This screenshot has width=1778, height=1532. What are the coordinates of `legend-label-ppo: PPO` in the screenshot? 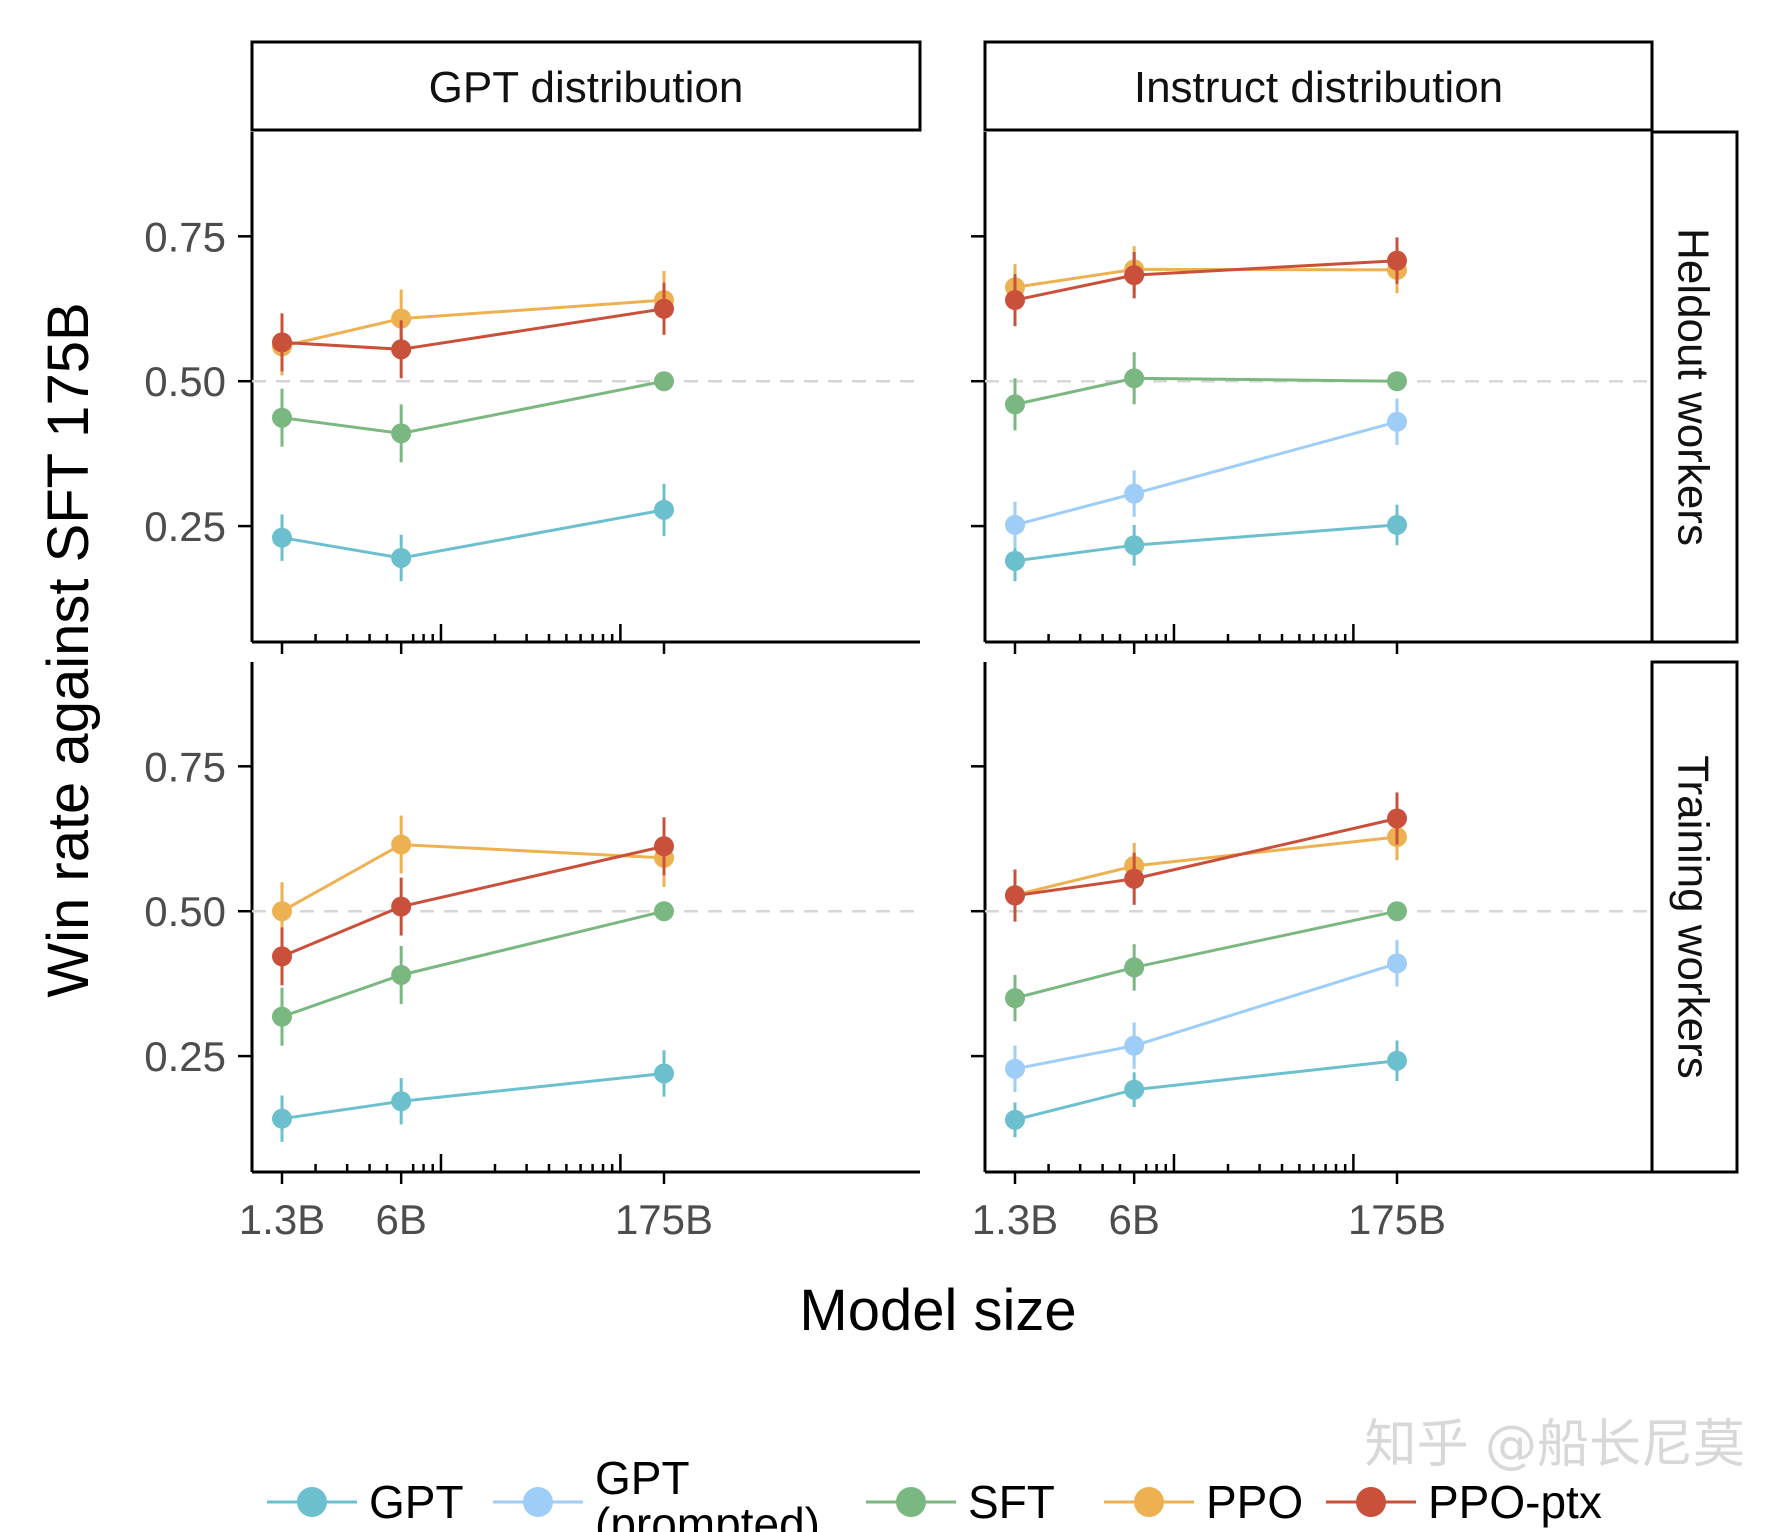 It's located at (1254, 1502).